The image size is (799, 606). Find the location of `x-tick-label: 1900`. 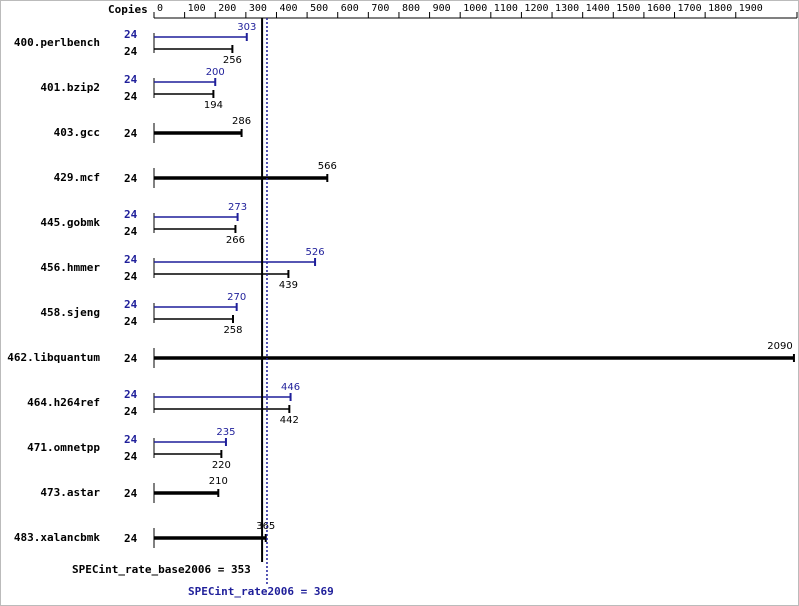

x-tick-label: 1900 is located at coordinates (751, 8).